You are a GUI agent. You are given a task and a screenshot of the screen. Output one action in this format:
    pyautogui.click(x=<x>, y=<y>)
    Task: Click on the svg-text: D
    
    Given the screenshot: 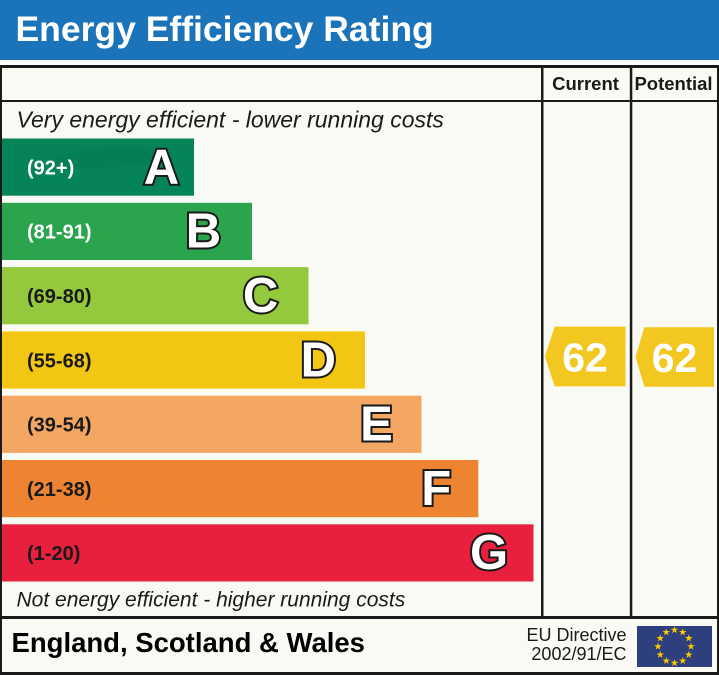 What is the action you would take?
    pyautogui.click(x=318, y=360)
    